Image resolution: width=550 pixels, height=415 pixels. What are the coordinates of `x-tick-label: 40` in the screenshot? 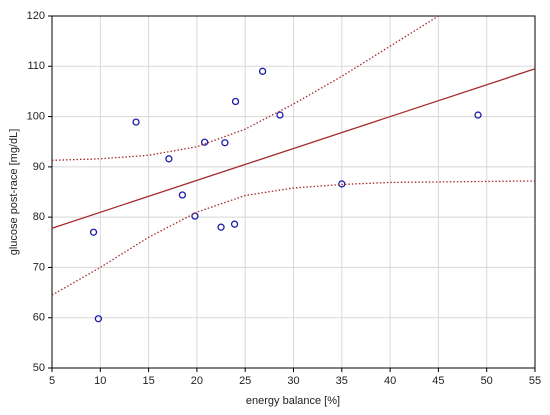 It's located at (390, 381).